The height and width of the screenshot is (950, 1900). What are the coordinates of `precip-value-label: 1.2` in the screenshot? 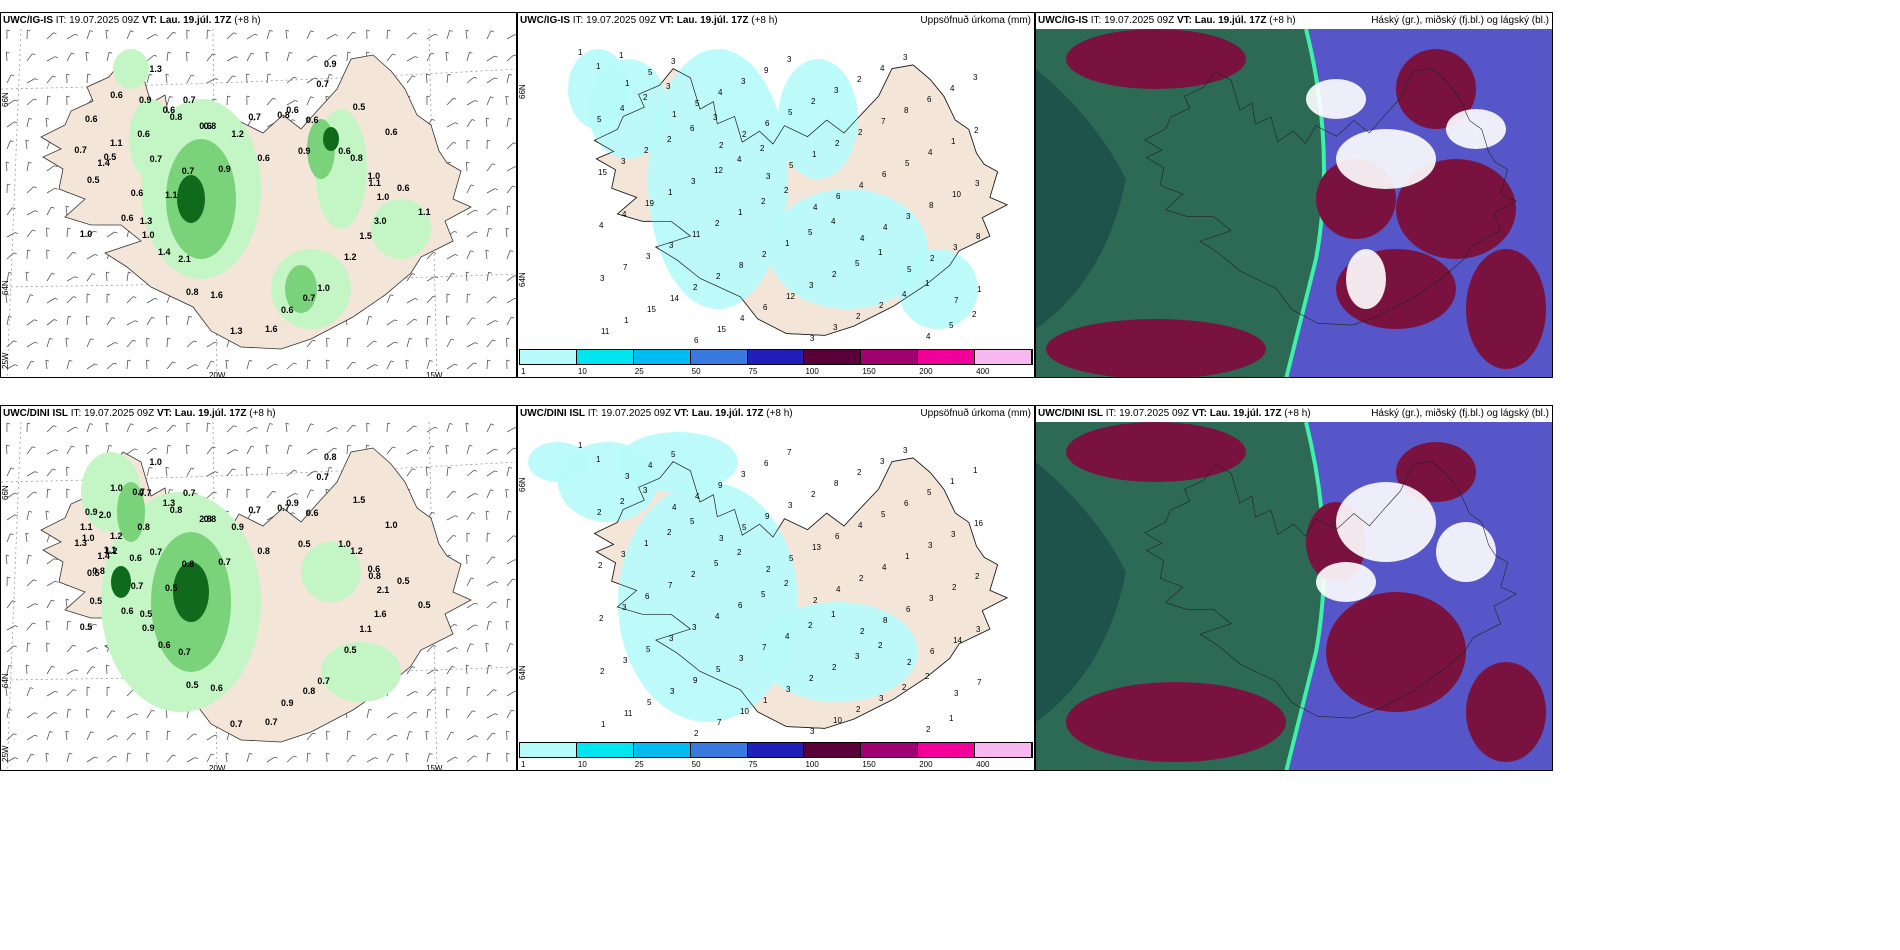 It's located at (237, 134).